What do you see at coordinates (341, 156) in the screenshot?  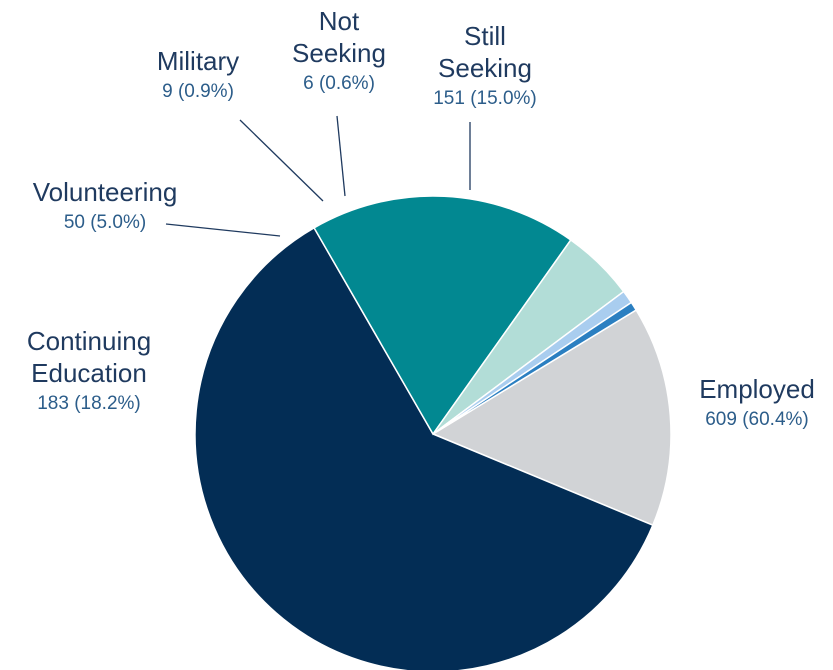 I see `leader-line-not-seeking` at bounding box center [341, 156].